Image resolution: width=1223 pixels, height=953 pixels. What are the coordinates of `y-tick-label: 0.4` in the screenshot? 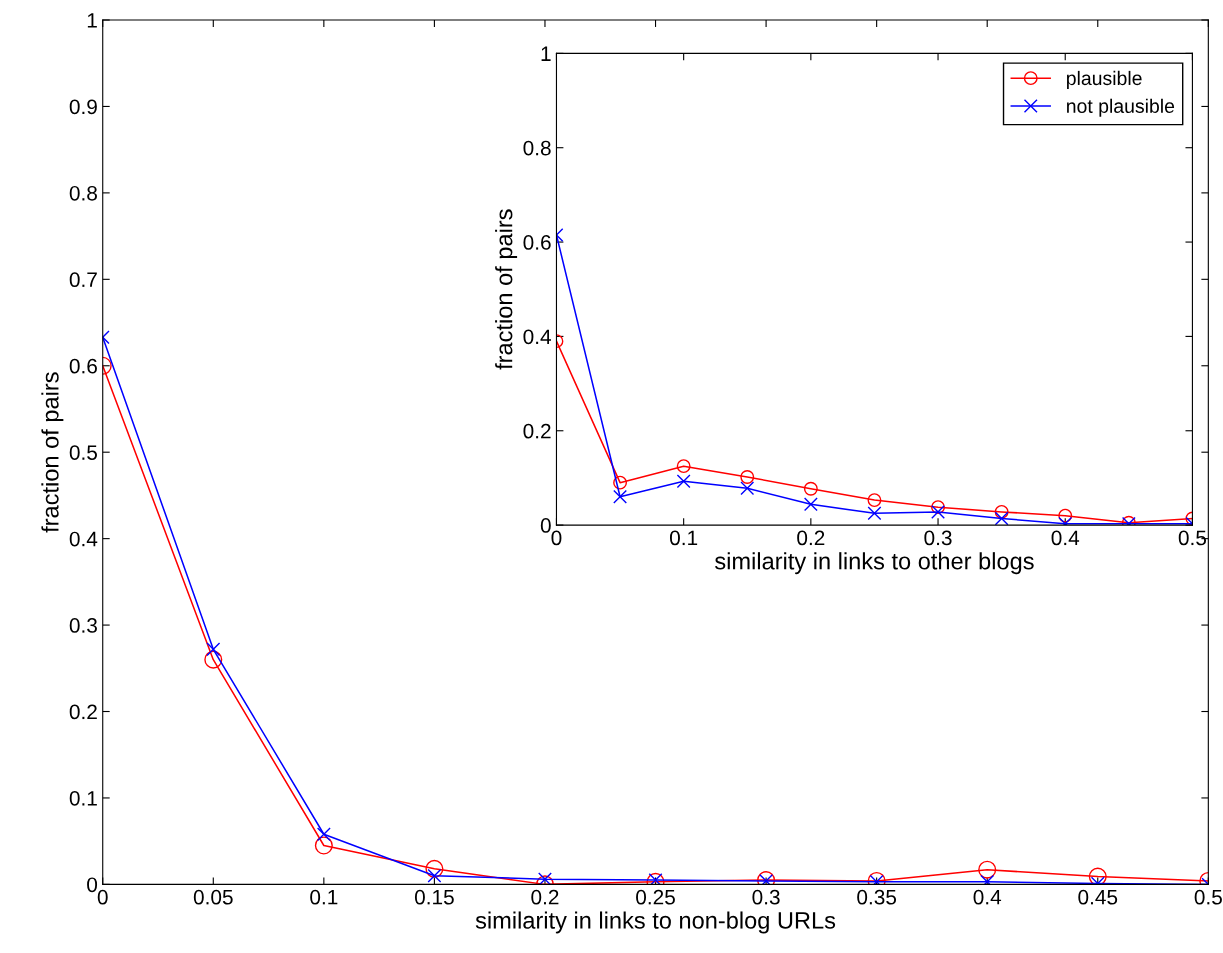 It's located at (537, 337).